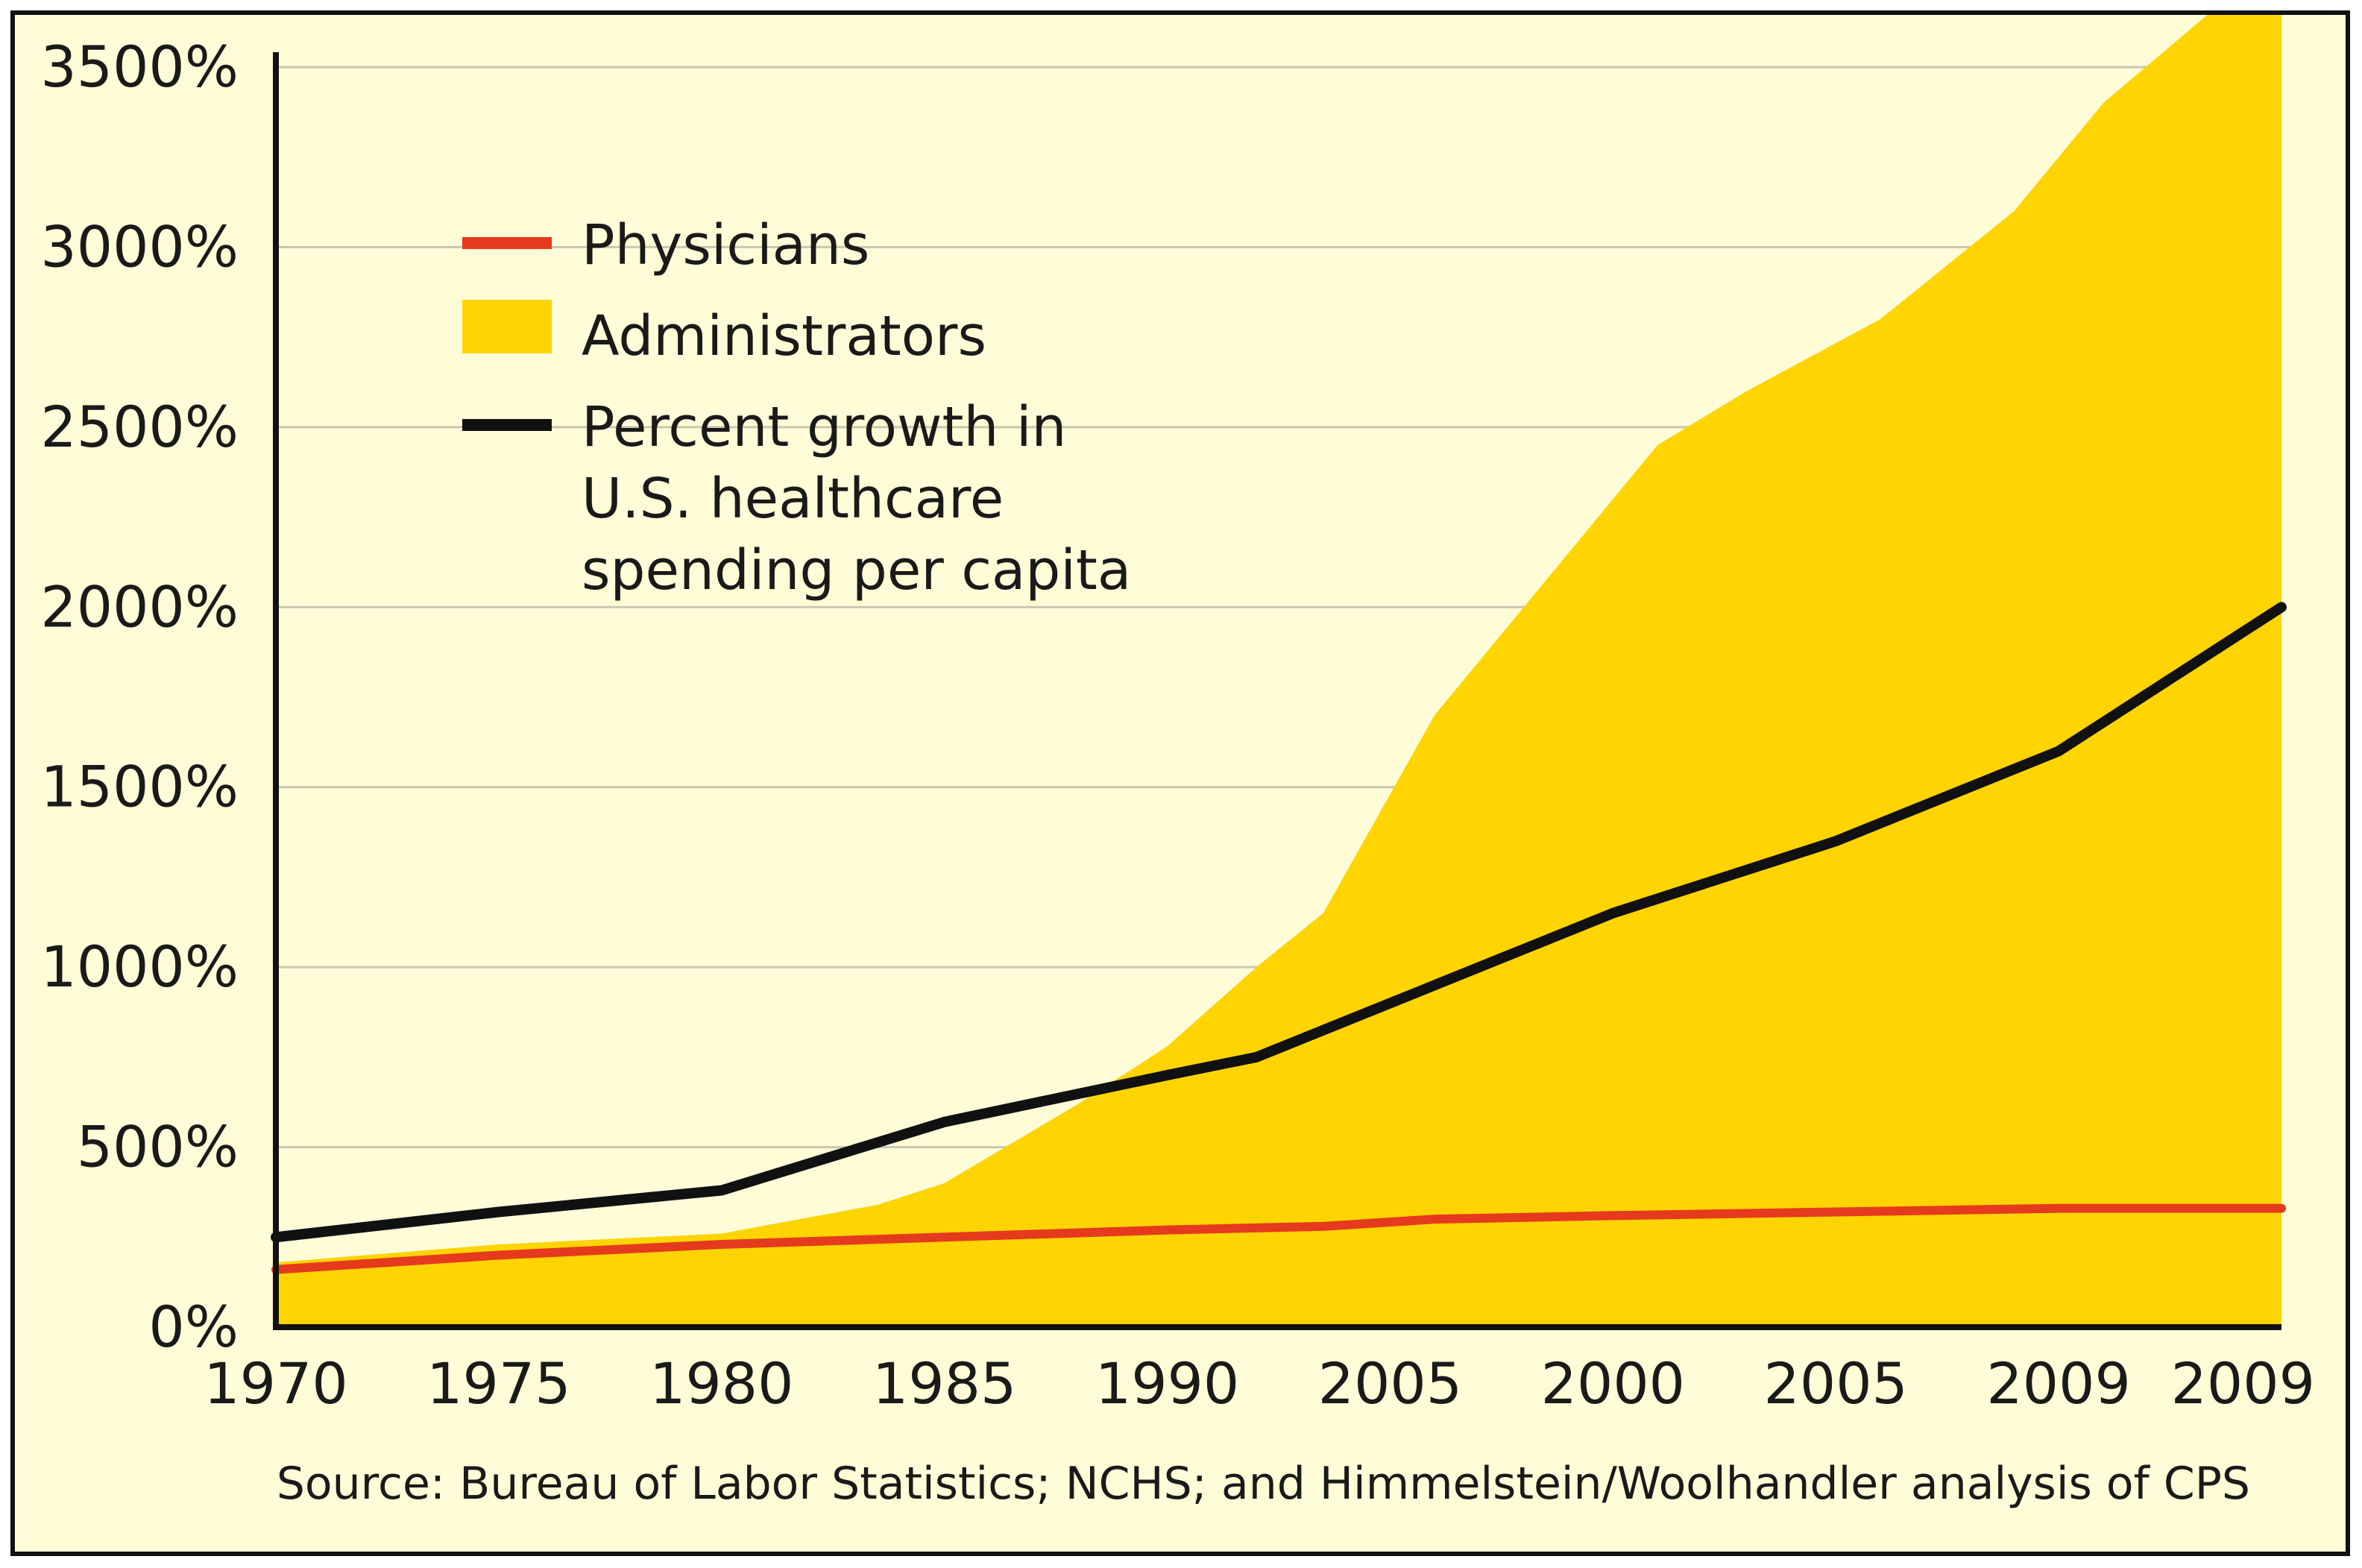 The height and width of the screenshot is (1568, 2362). What do you see at coordinates (1613, 1383) in the screenshot?
I see `x-tick-label: 2000` at bounding box center [1613, 1383].